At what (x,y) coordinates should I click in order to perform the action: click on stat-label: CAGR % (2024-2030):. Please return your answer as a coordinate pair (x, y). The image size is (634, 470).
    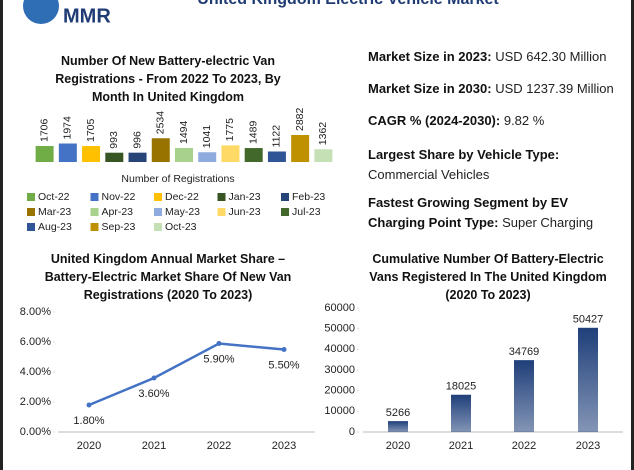
    Looking at the image, I should click on (434, 120).